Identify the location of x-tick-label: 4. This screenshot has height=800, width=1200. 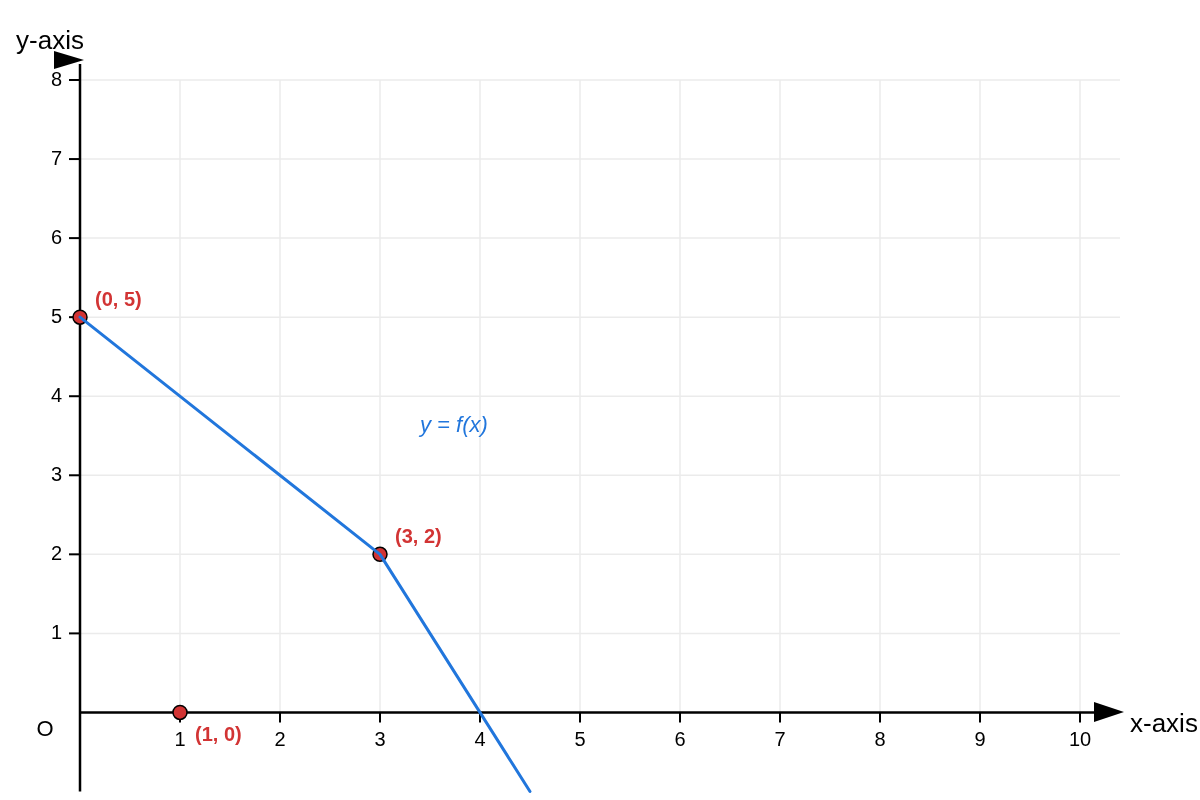
(480, 738).